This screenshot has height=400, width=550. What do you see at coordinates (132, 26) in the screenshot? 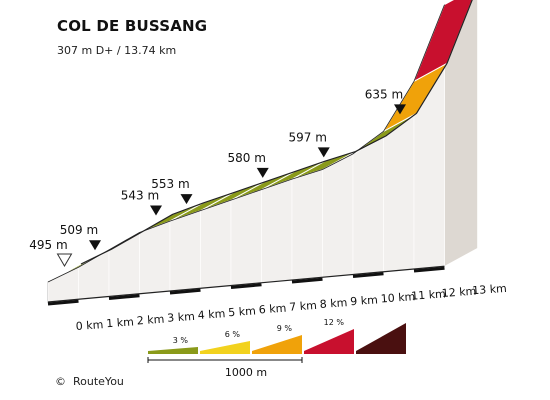
I see `page-title: COL DE BUSSANG` at bounding box center [132, 26].